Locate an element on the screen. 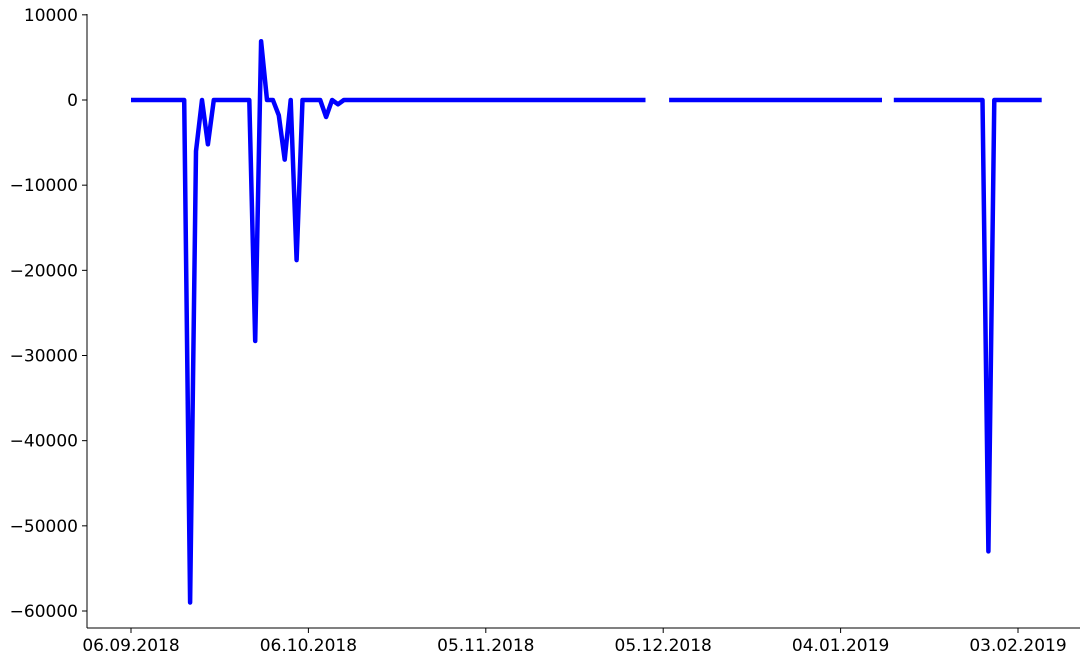 This screenshot has height=663, width=1090. x-tick-label: 06.10.2018 is located at coordinates (308, 646).